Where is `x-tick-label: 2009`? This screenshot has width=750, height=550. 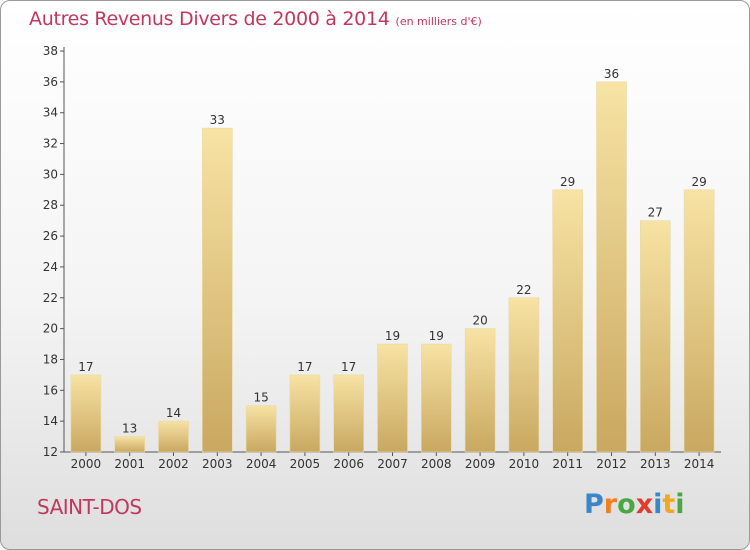 x-tick-label: 2009 is located at coordinates (480, 464).